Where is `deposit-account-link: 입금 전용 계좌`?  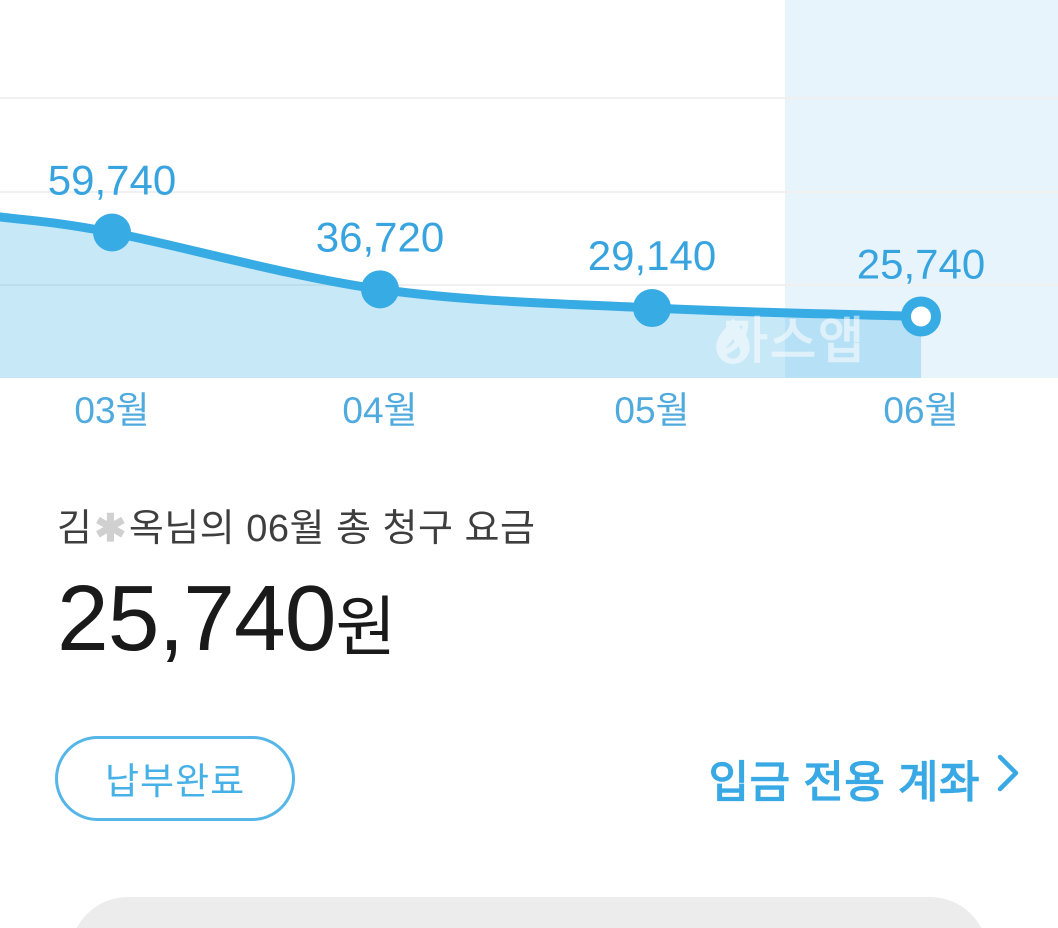
deposit-account-link: 입금 전용 계좌 is located at coordinates (864, 778).